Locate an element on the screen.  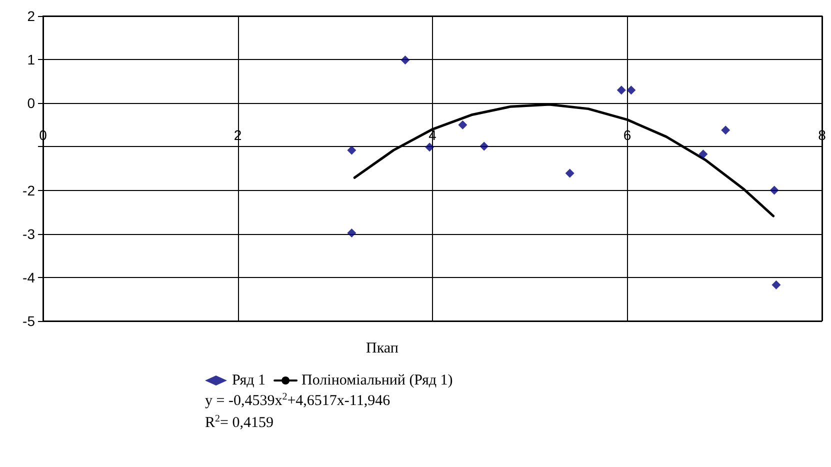
y-tick-label: 2 is located at coordinates (31, 16).